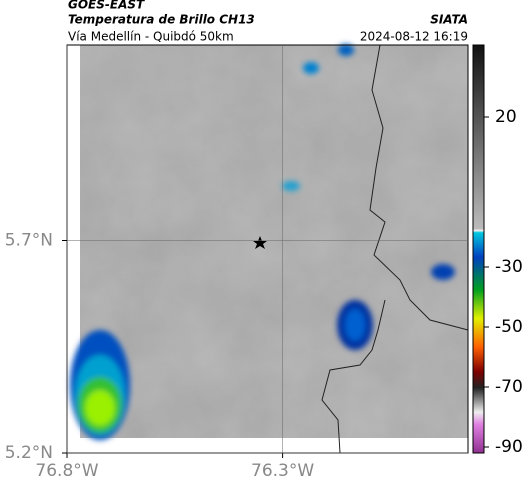  I want to click on colorbar-label: -30, so click(509, 267).